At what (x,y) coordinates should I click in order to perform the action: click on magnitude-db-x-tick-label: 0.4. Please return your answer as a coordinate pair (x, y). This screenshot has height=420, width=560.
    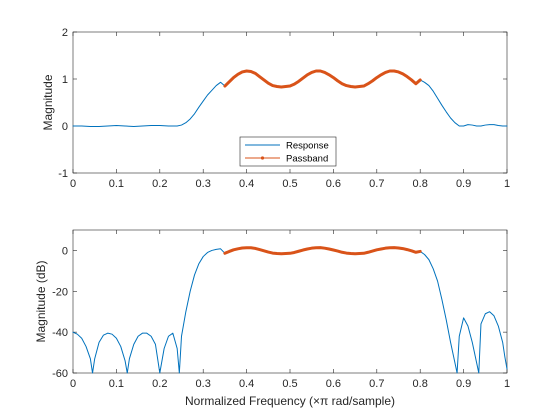
    Looking at the image, I should click on (246, 384).